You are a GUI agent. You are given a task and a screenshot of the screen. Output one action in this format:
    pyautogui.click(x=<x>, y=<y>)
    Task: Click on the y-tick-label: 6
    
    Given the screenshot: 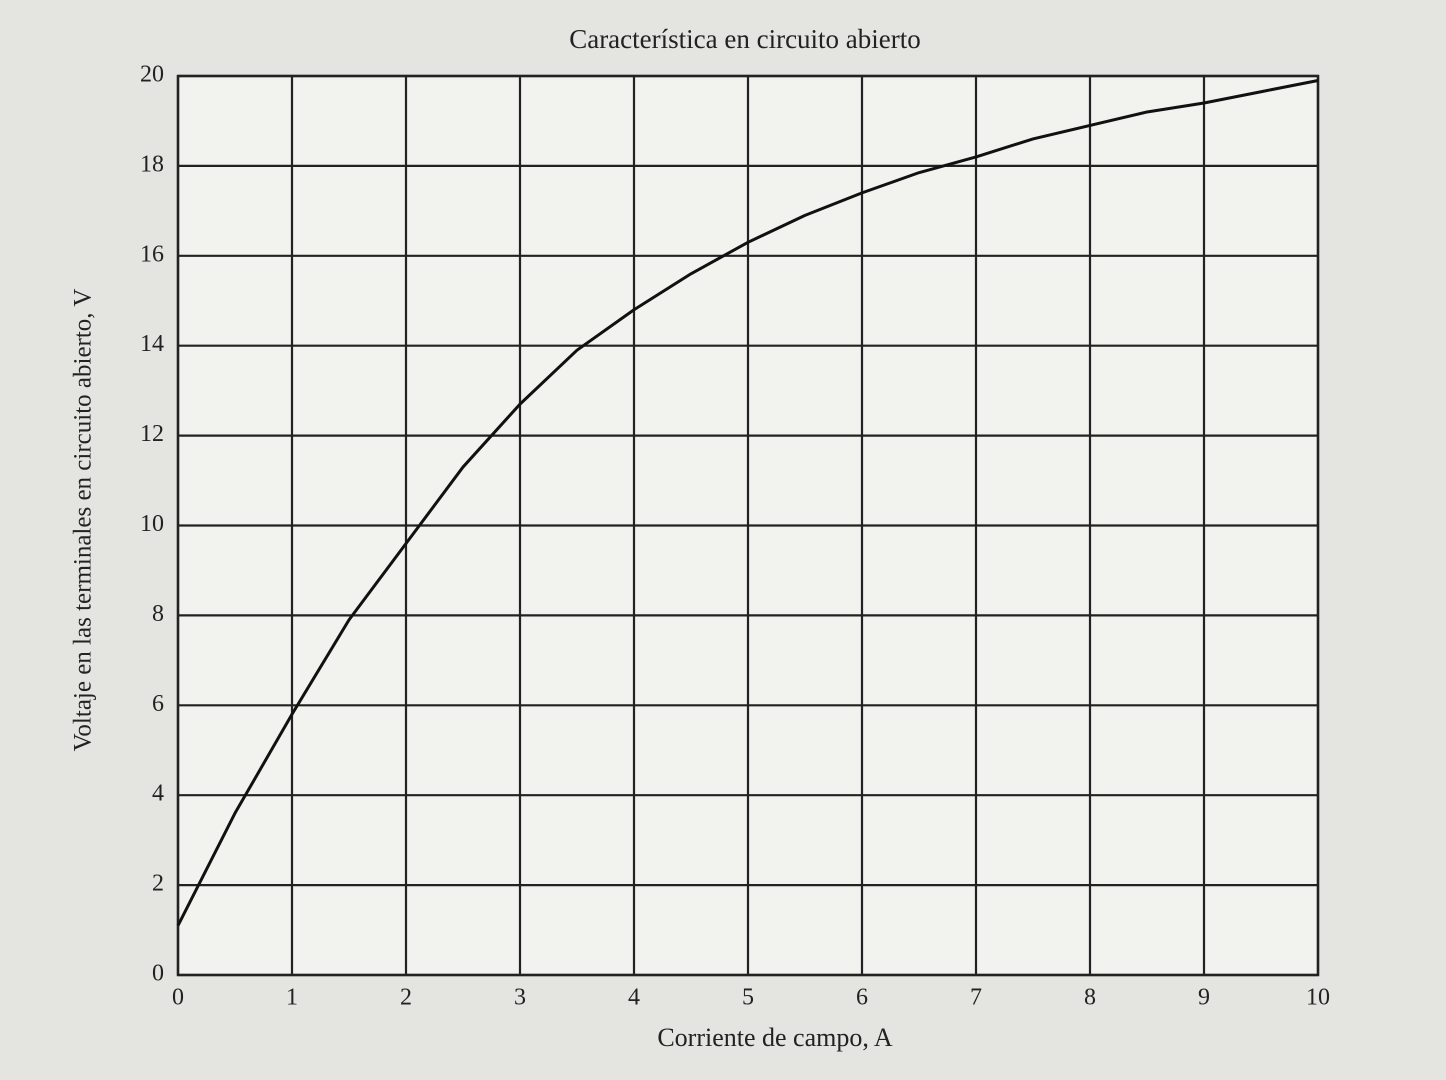 What is the action you would take?
    pyautogui.click(x=158, y=704)
    